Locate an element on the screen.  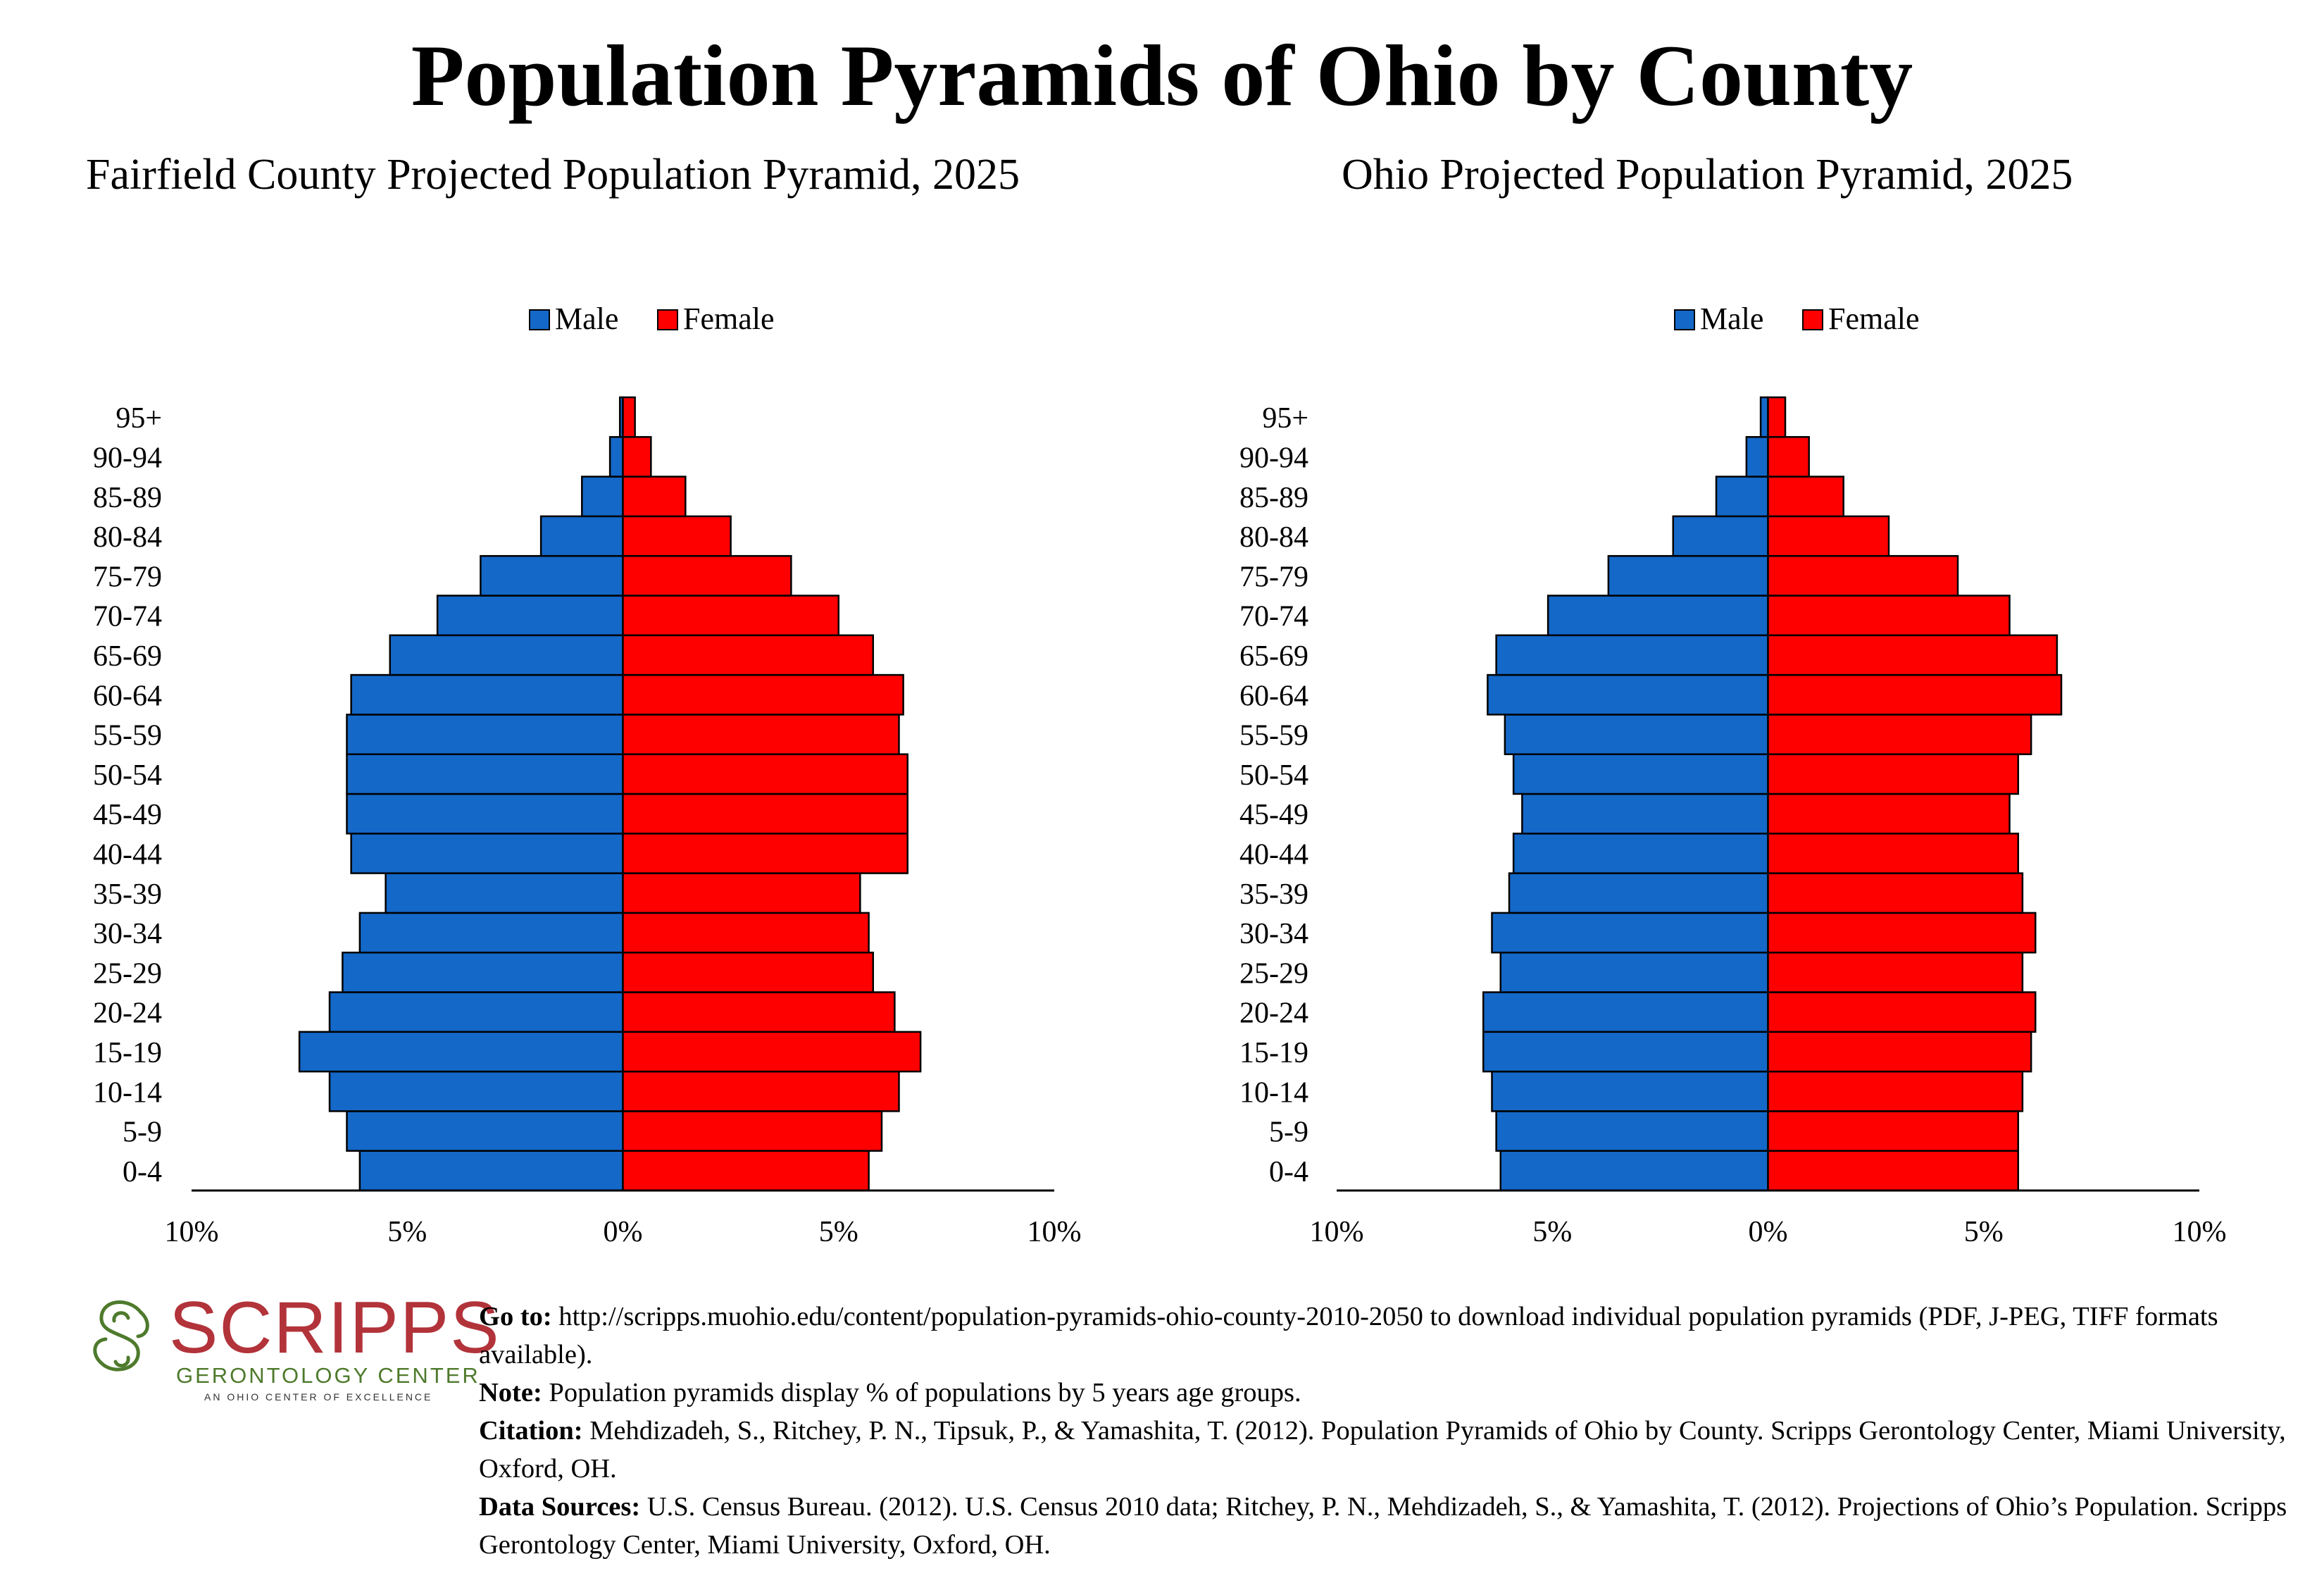
age-label: 45-49 is located at coordinates (128, 815).